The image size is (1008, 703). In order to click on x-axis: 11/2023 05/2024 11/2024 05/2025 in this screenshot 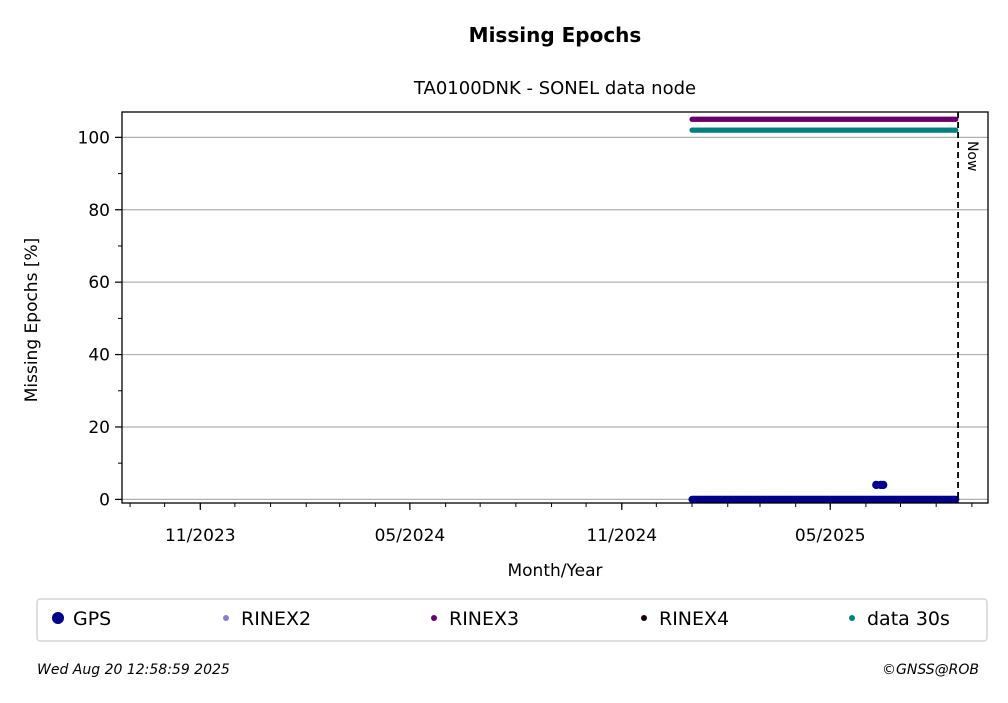, I will do `click(551, 524)`.